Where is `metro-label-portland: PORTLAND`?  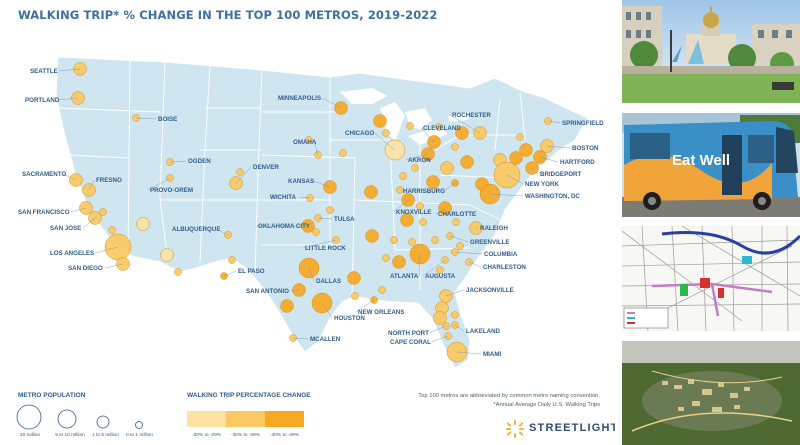 metro-label-portland: PORTLAND is located at coordinates (42, 100).